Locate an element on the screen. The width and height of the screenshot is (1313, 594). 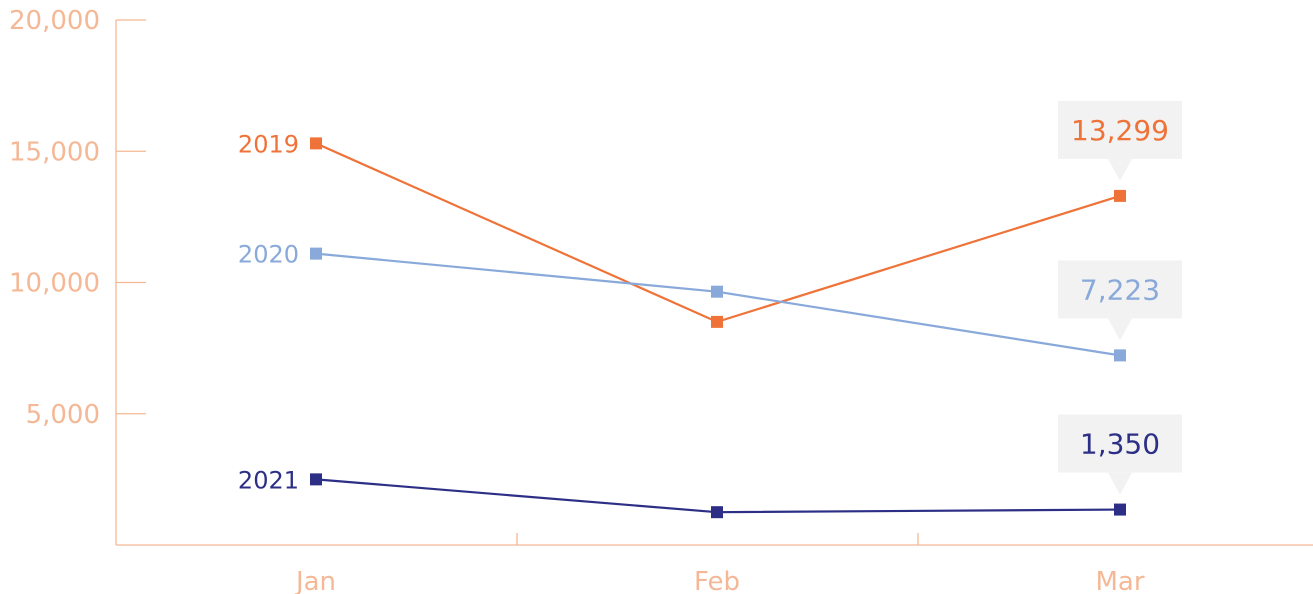
data-point-2019-Jan is located at coordinates (316, 143).